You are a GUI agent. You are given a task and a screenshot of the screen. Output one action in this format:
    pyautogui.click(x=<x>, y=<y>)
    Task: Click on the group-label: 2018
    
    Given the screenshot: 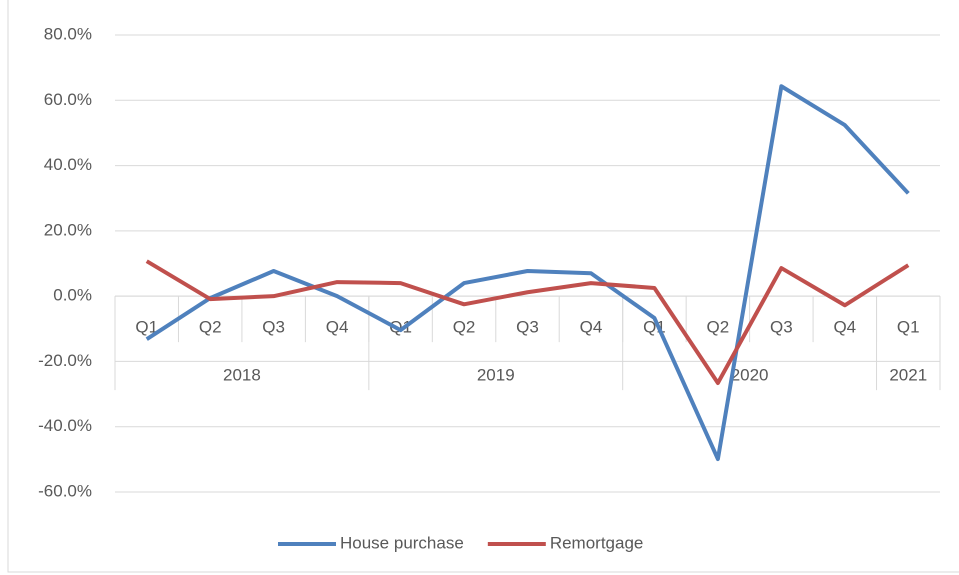 What is the action you would take?
    pyautogui.click(x=242, y=375)
    